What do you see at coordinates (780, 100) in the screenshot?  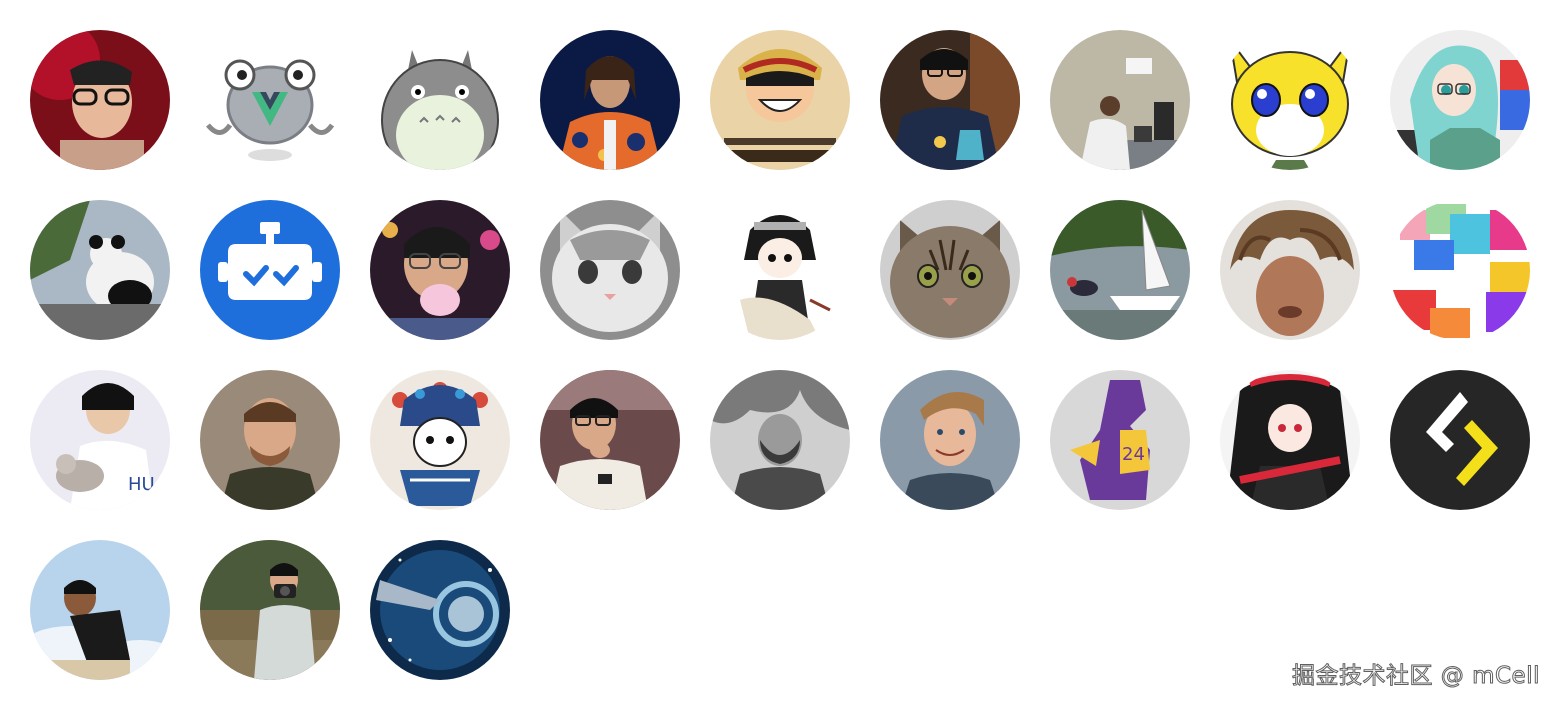 I see `avatar-luffy-poster` at bounding box center [780, 100].